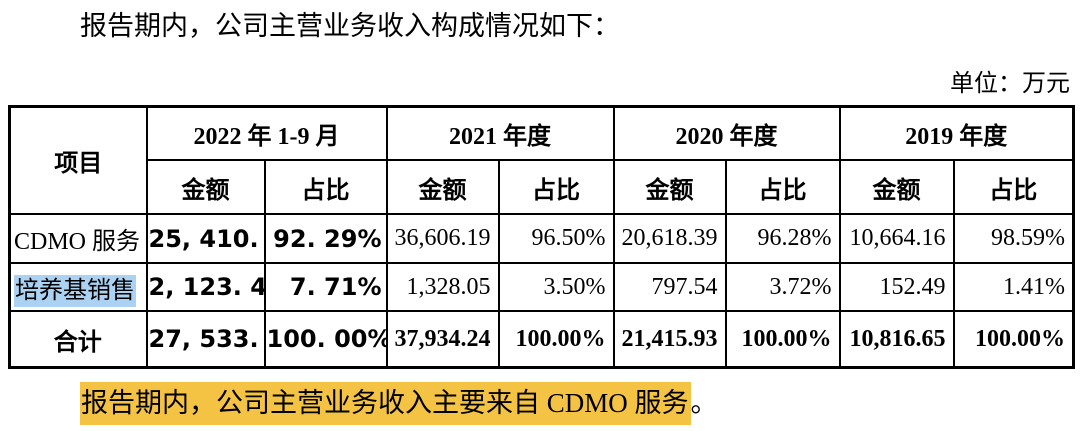 The width and height of the screenshot is (1080, 431). I want to click on amount-cell: 10,664.16, so click(896, 238).